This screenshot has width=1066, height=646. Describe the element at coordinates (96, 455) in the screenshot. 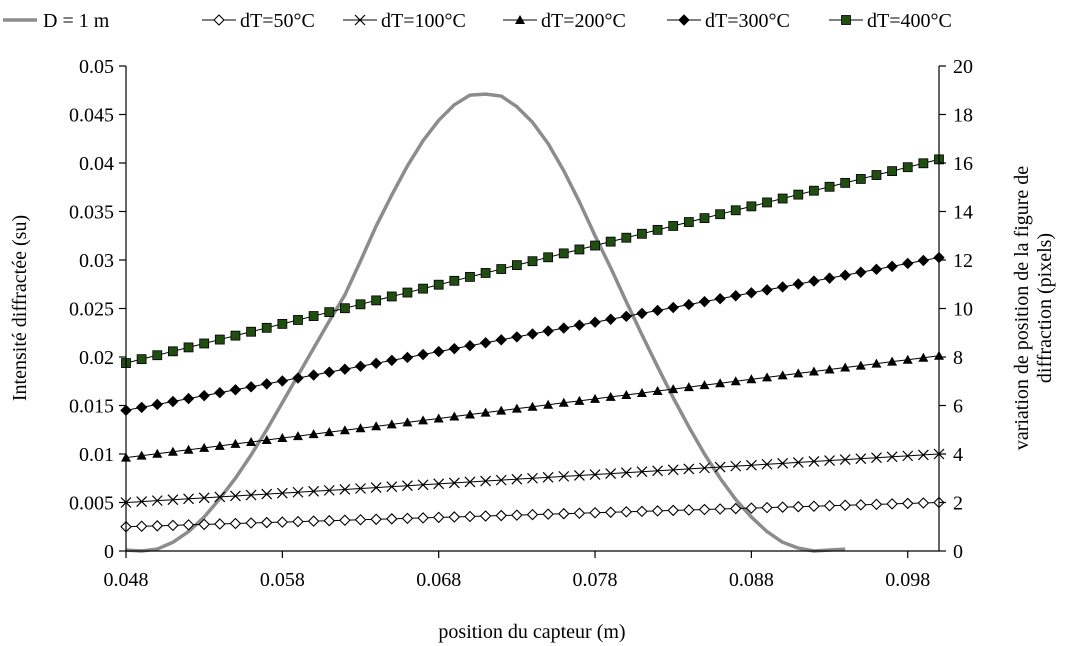

I see `y-left-tick-label: 0.01` at that location.